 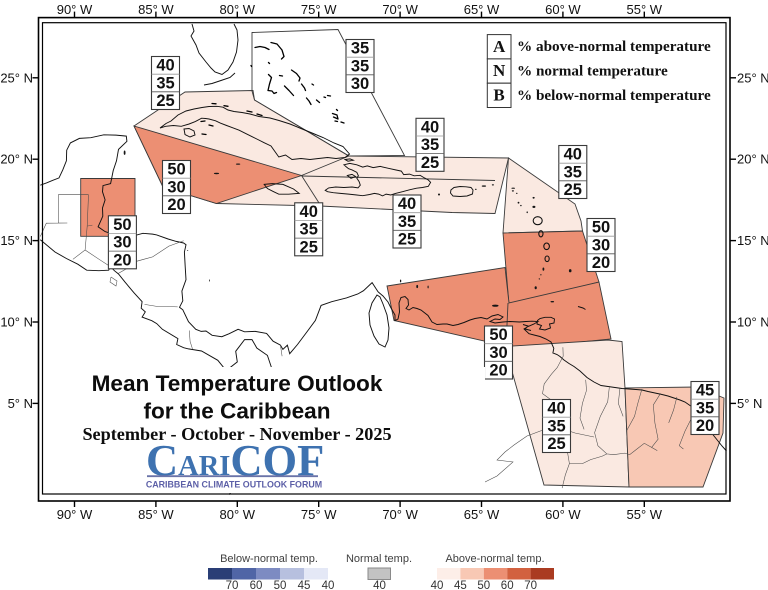 I want to click on svg-text: % normal temperature, so click(x=592, y=71).